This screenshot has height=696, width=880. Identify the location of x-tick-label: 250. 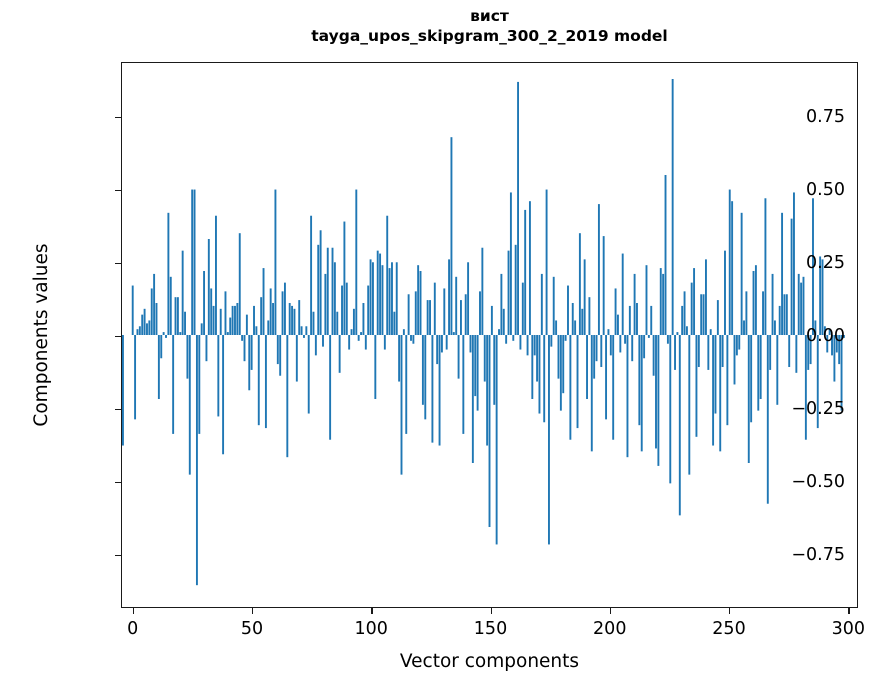
(729, 629).